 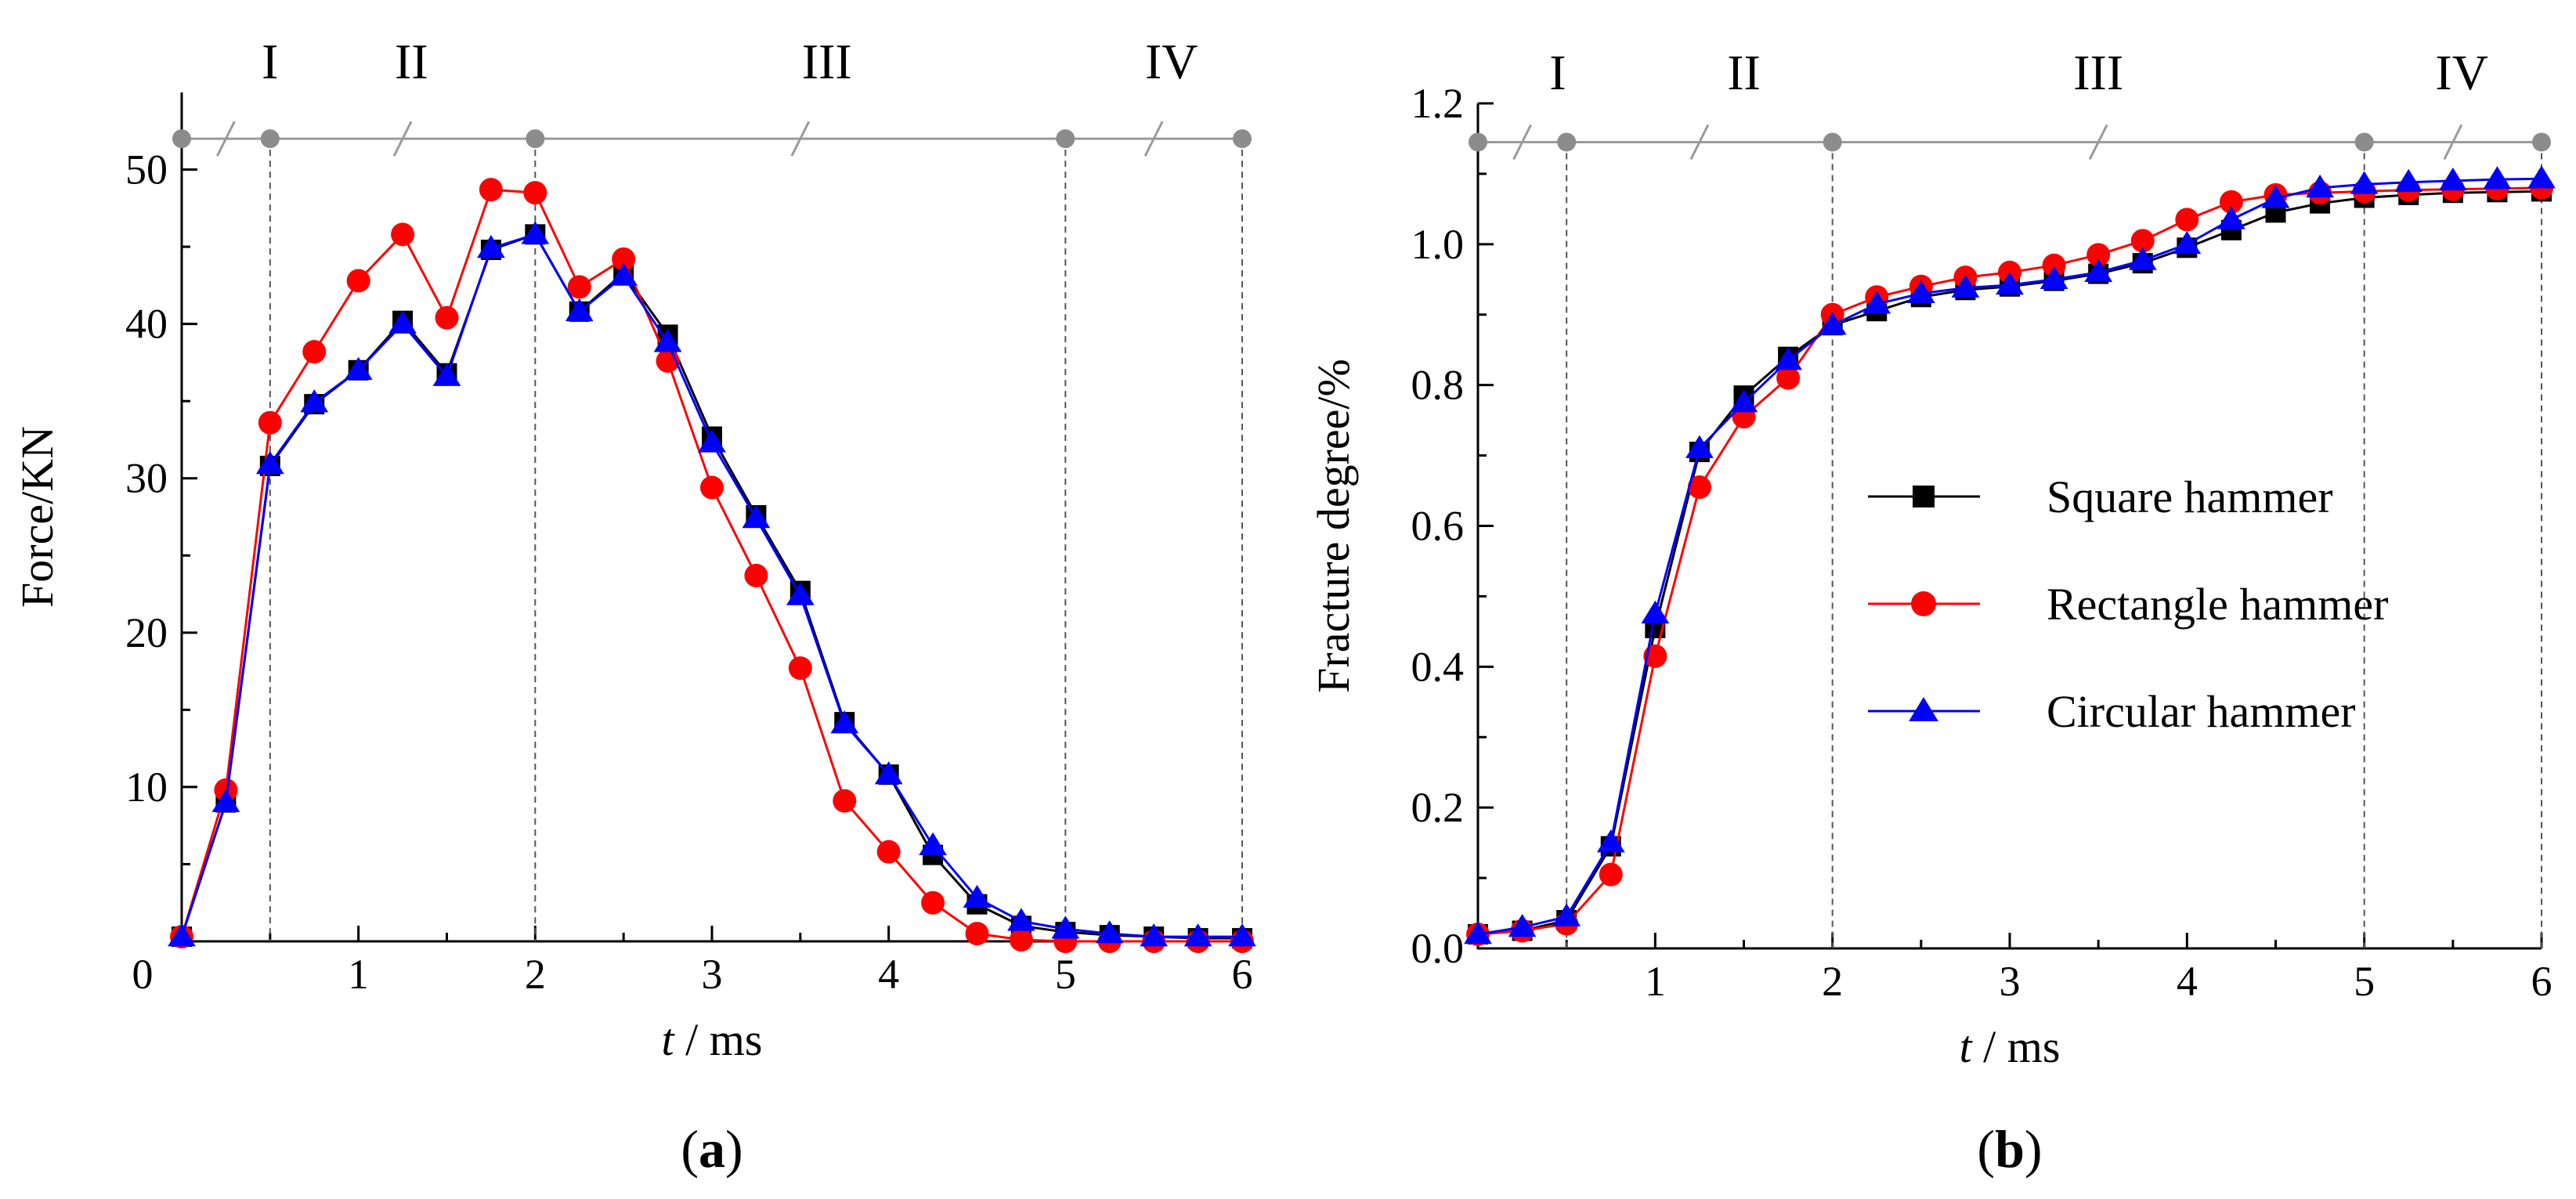 I want to click on origin-label: 0, so click(x=143, y=975).